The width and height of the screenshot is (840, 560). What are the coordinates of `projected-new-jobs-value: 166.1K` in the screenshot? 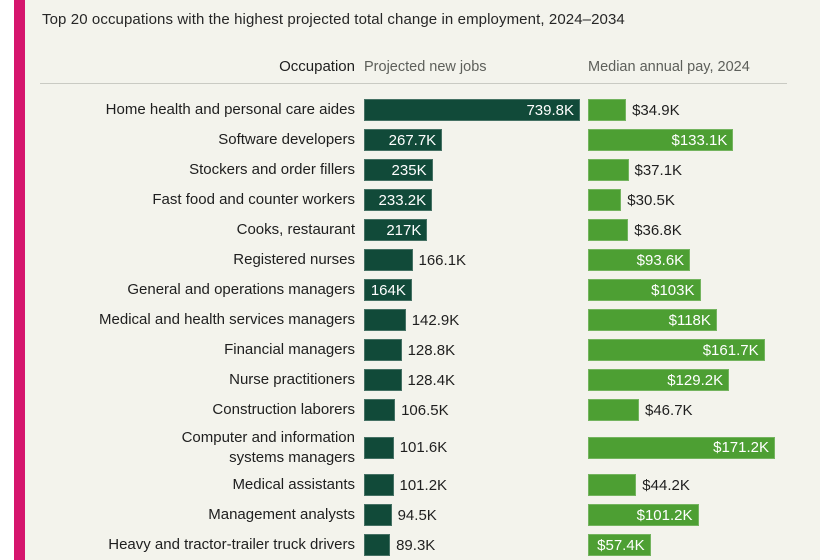 It's located at (442, 260).